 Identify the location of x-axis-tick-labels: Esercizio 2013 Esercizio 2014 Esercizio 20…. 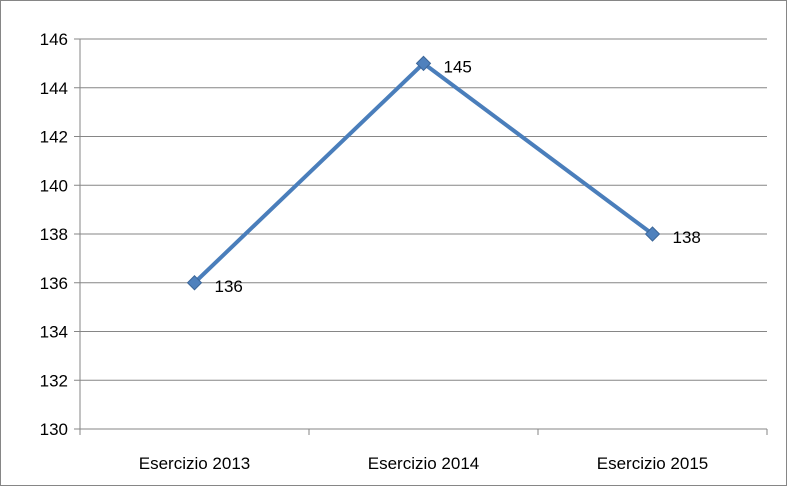
(424, 463).